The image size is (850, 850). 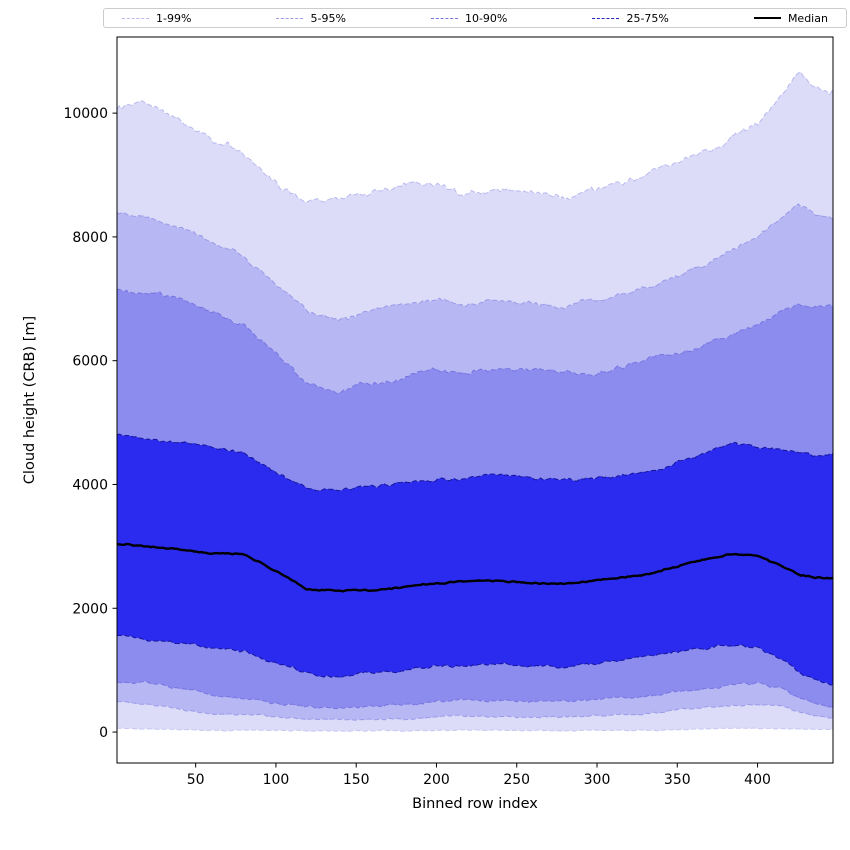 What do you see at coordinates (475, 567) in the screenshot?
I see `line-median` at bounding box center [475, 567].